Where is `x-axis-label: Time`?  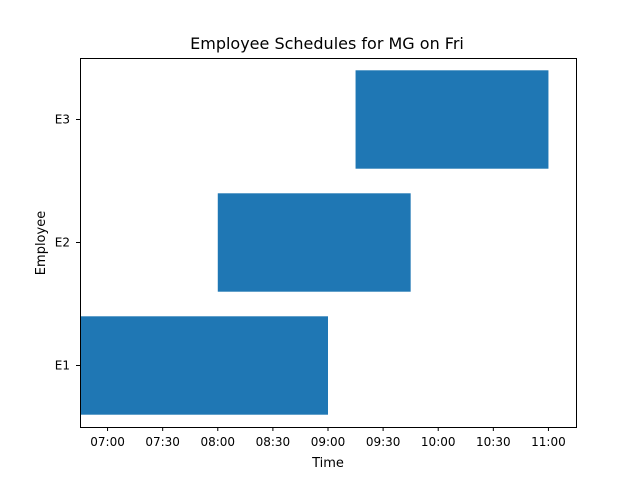
x-axis-label: Time is located at coordinates (327, 463).